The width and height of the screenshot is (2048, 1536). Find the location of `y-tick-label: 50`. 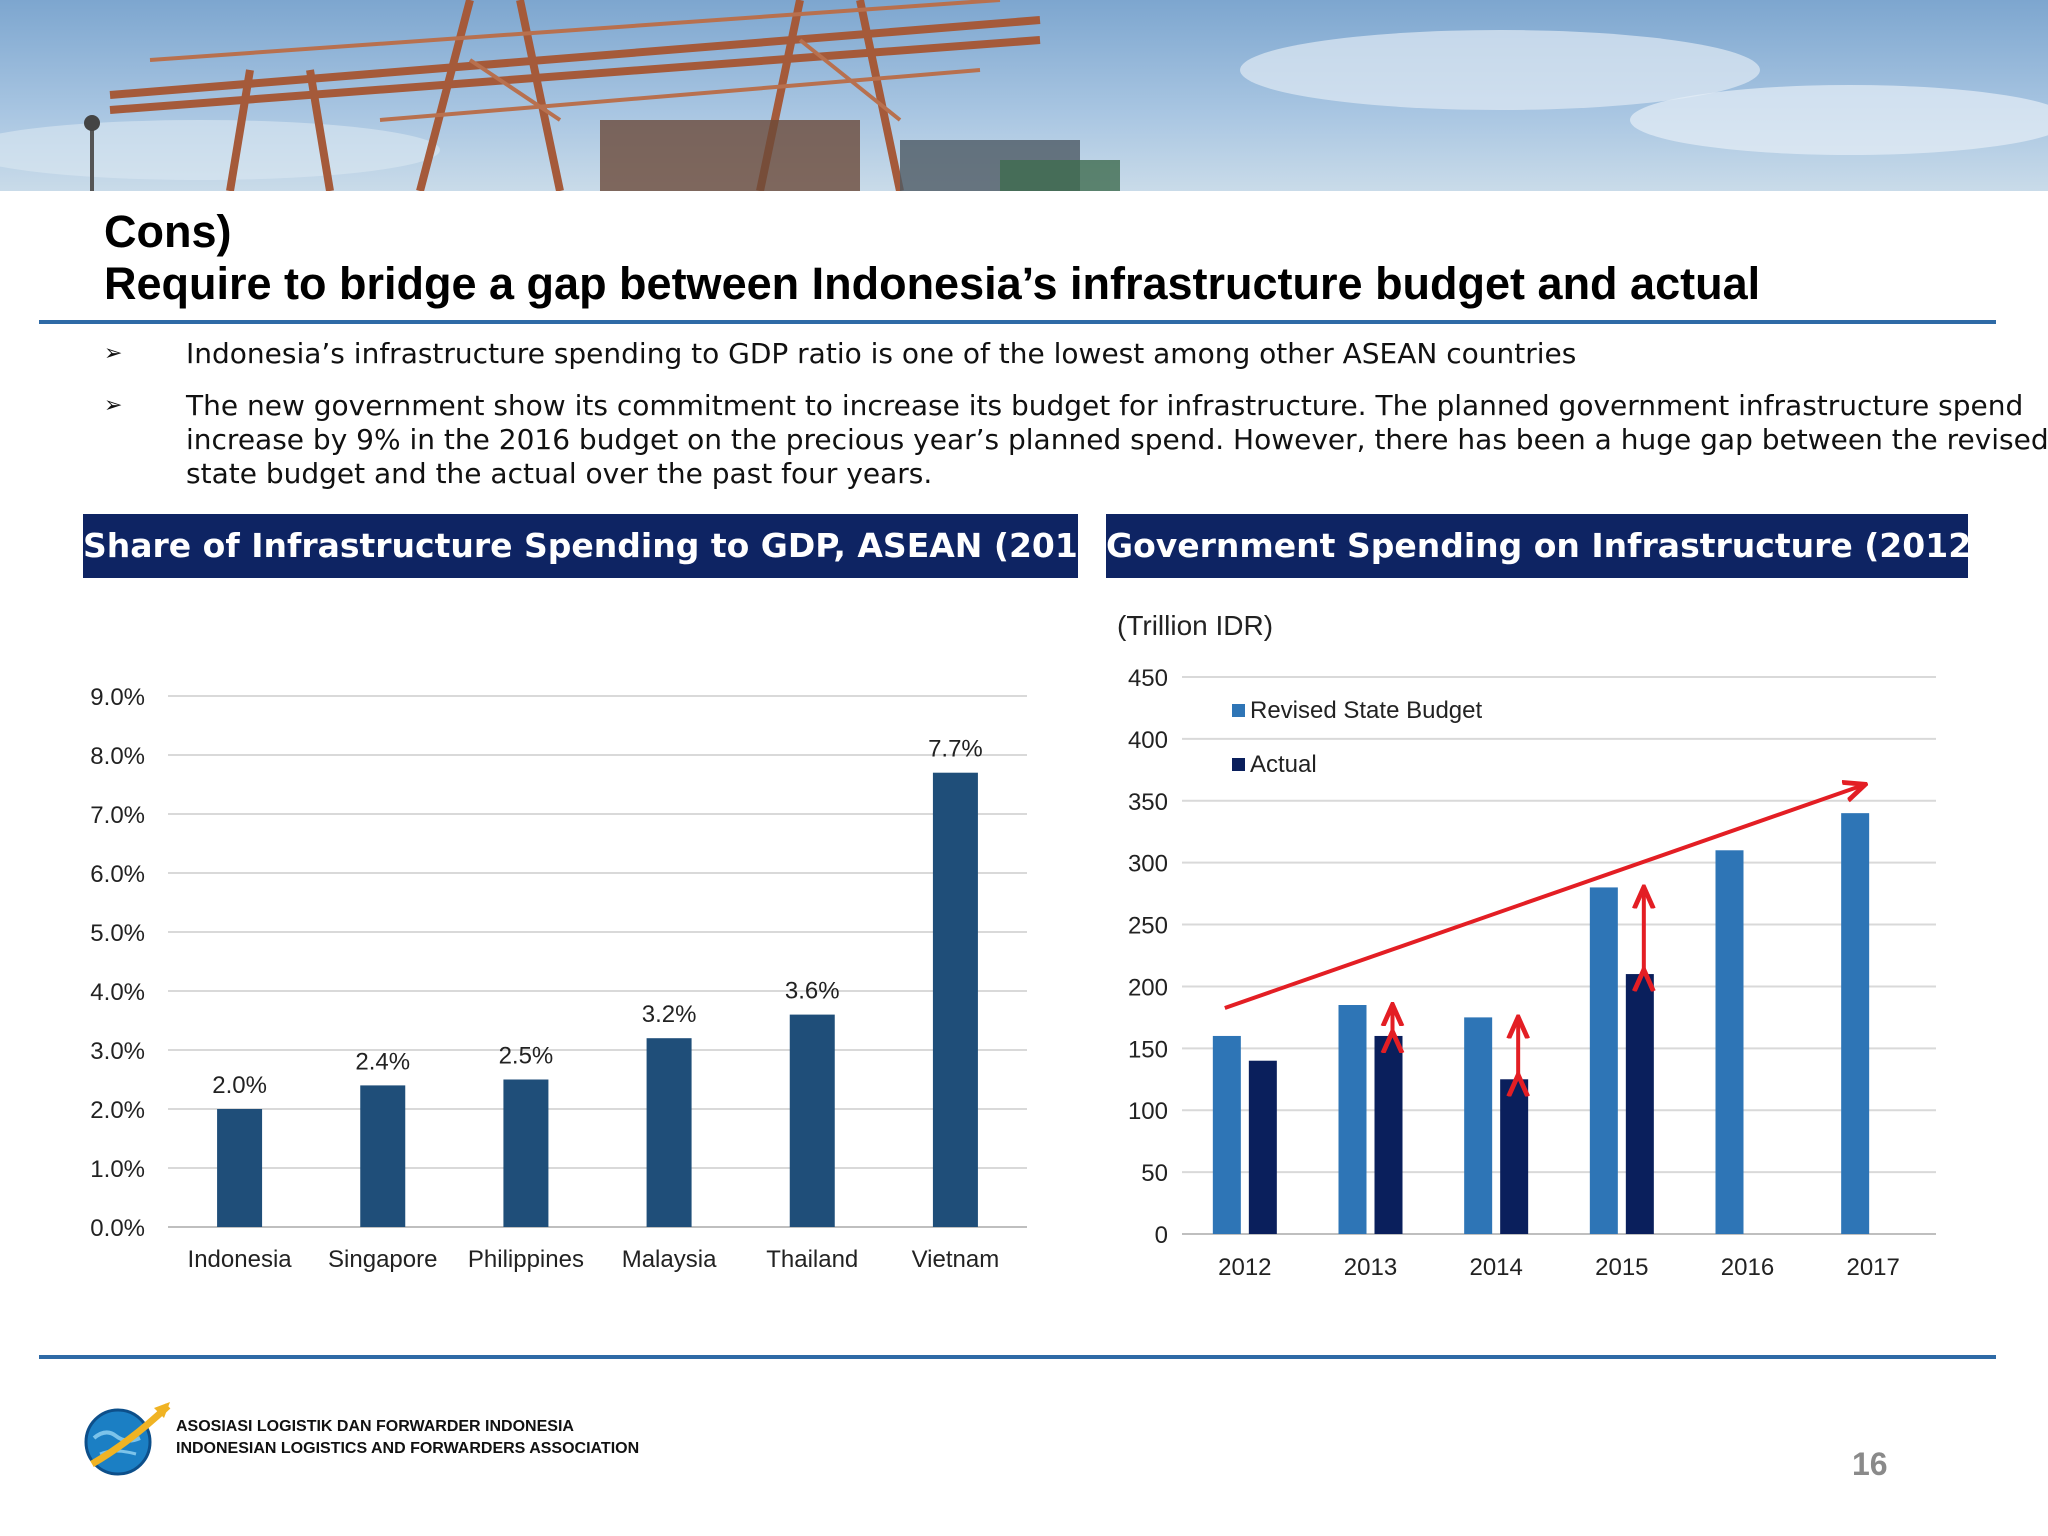

y-tick-label: 50 is located at coordinates (1154, 1173).